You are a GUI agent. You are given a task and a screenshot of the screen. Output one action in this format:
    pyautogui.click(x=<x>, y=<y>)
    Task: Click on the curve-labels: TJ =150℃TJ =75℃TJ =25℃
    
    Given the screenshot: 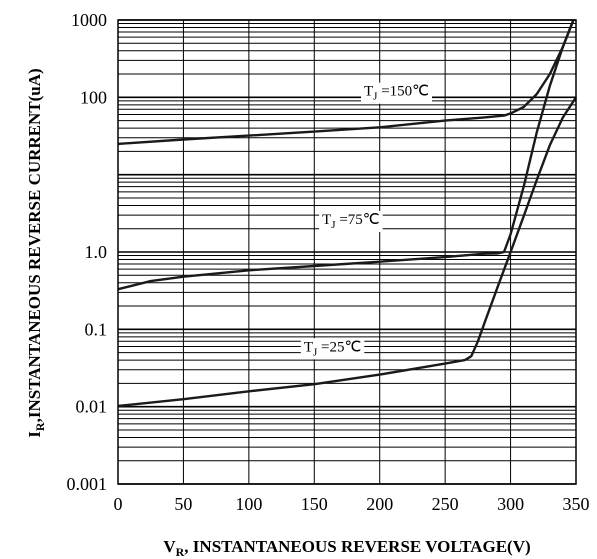 What is the action you would take?
    pyautogui.click(x=366, y=221)
    